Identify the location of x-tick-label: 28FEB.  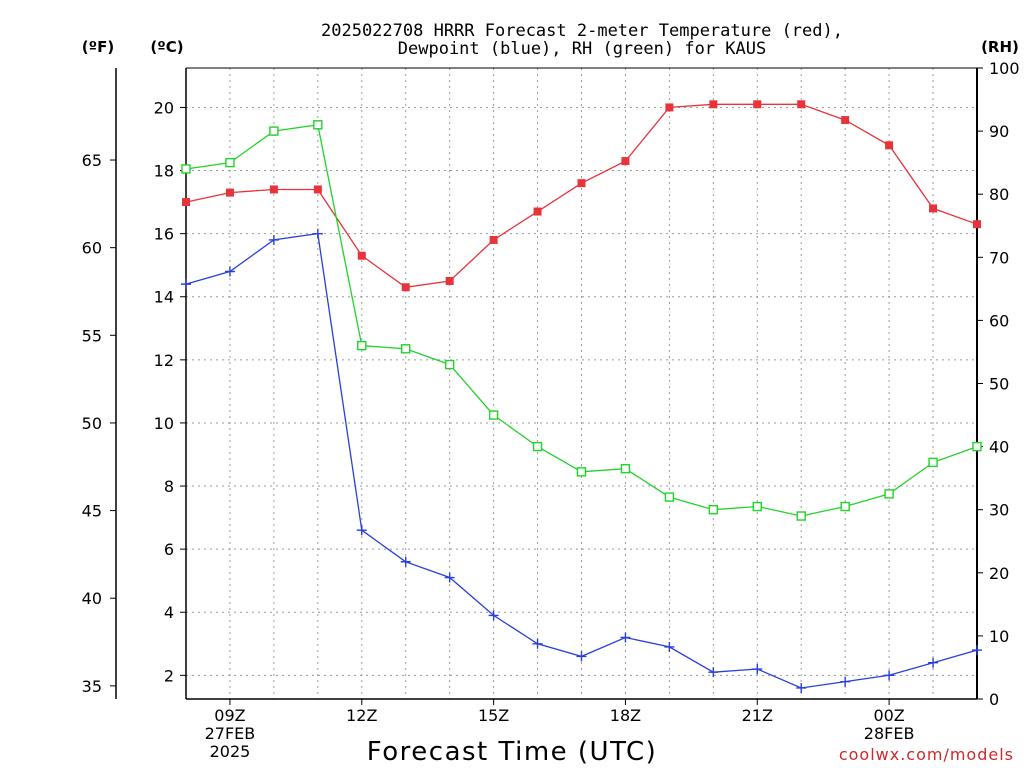
(889, 733).